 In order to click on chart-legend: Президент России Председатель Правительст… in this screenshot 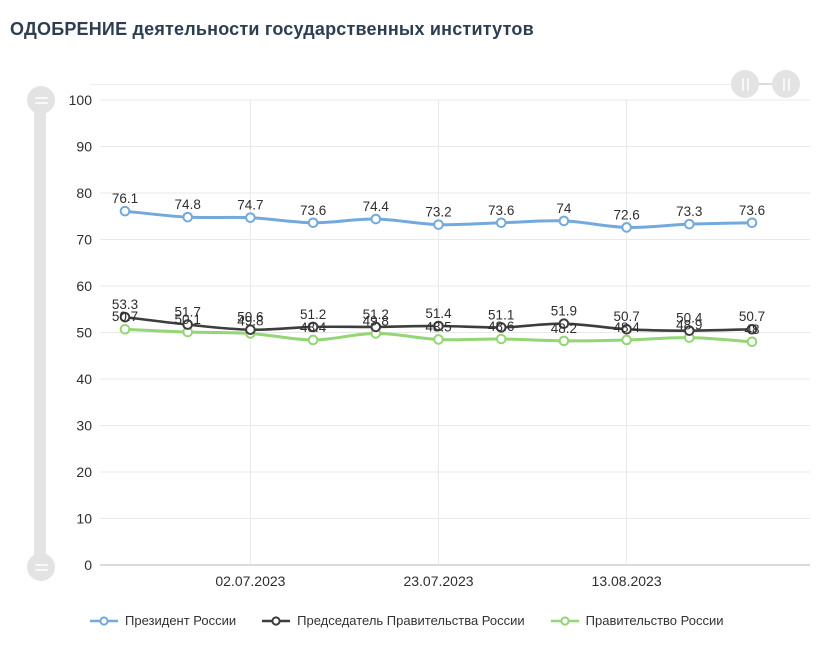, I will do `click(407, 620)`.